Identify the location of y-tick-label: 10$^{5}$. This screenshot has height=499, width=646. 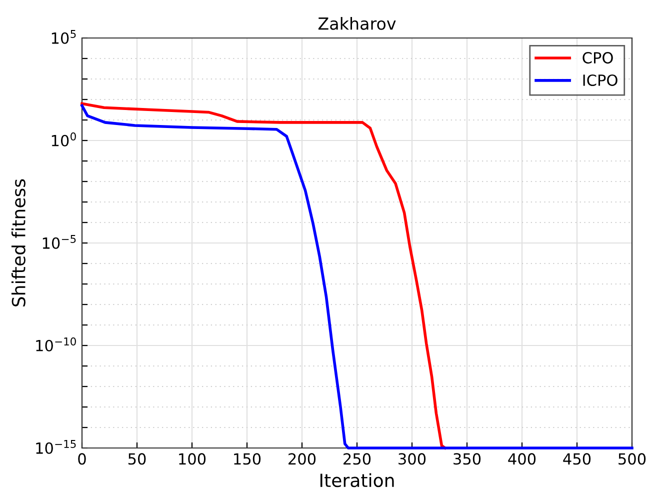
(64, 37).